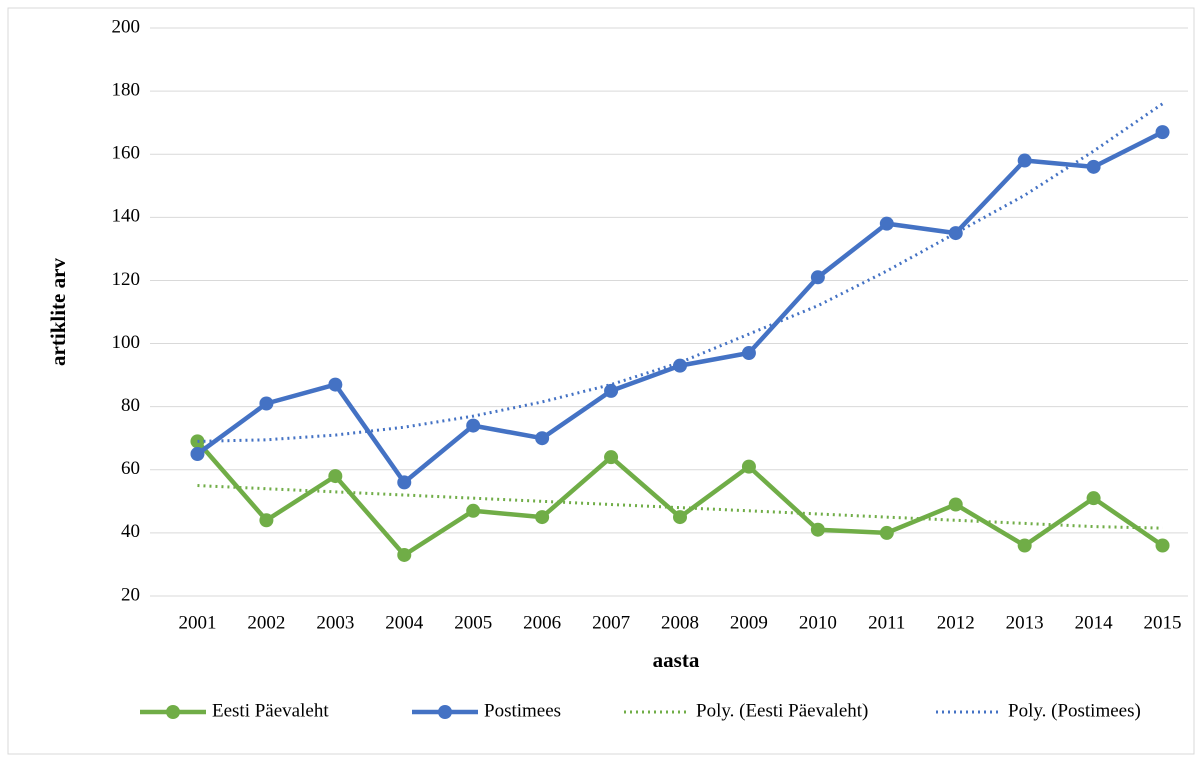 The height and width of the screenshot is (767, 1202). What do you see at coordinates (130, 405) in the screenshot?
I see `y-tick-label: 80` at bounding box center [130, 405].